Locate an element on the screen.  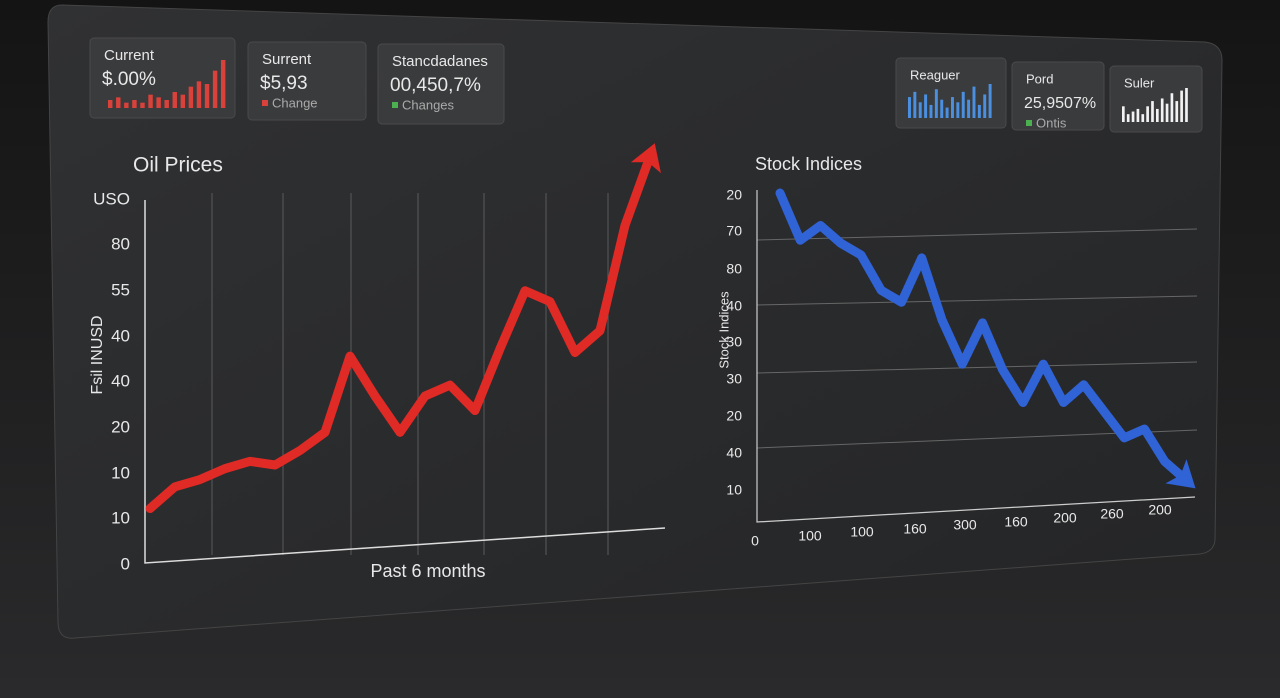
card-value: 00,450,7% is located at coordinates (435, 85).